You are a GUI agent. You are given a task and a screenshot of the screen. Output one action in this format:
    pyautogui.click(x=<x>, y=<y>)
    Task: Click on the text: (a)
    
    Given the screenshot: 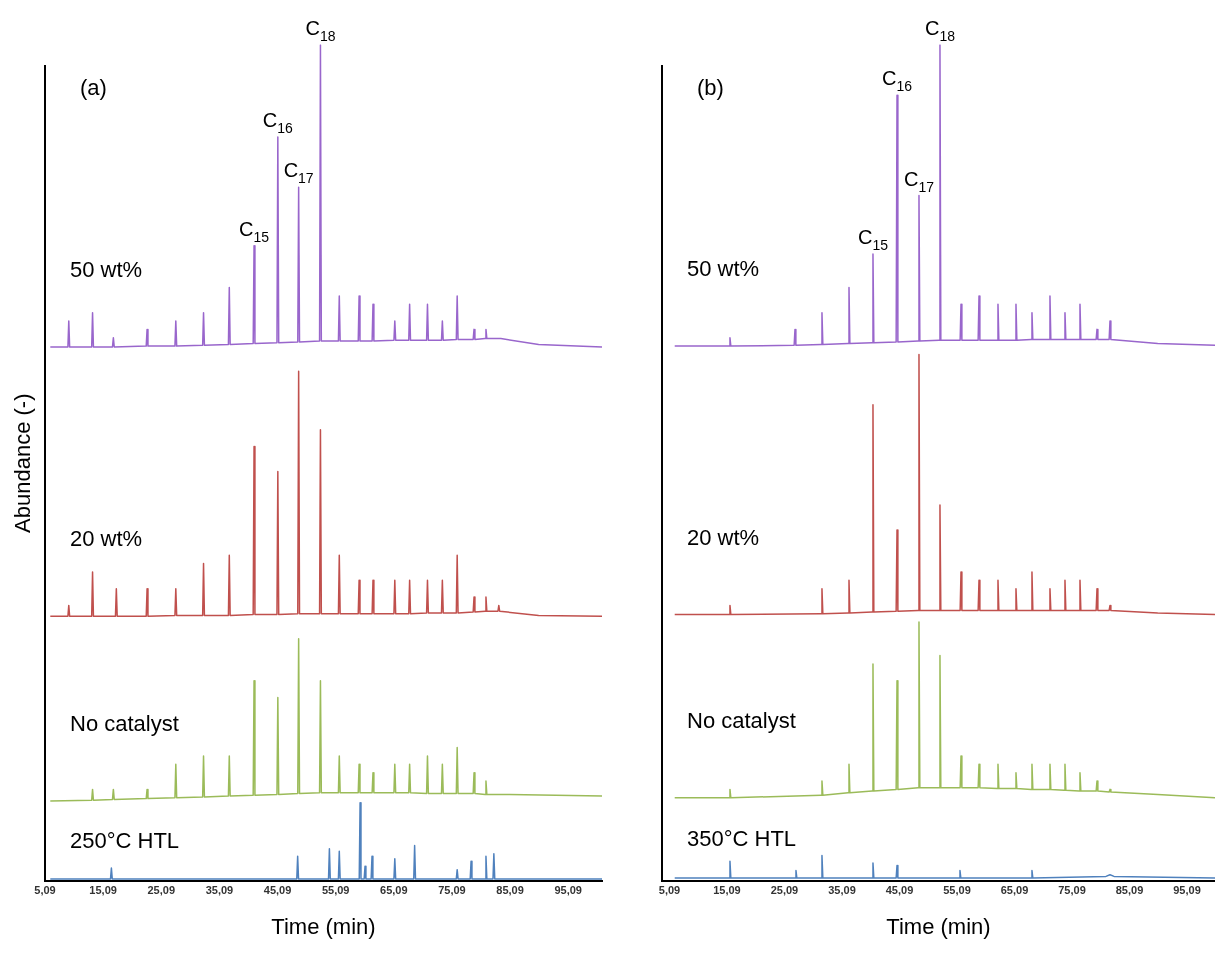 What is the action you would take?
    pyautogui.click(x=93, y=87)
    